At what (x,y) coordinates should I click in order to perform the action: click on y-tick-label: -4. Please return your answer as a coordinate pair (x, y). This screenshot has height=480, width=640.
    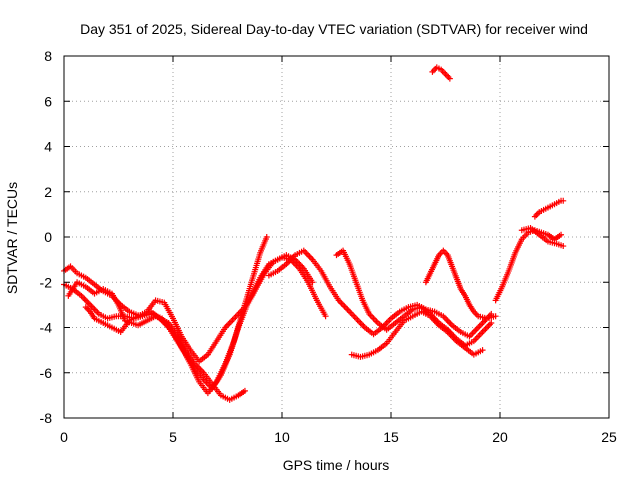
    Looking at the image, I should click on (46, 328).